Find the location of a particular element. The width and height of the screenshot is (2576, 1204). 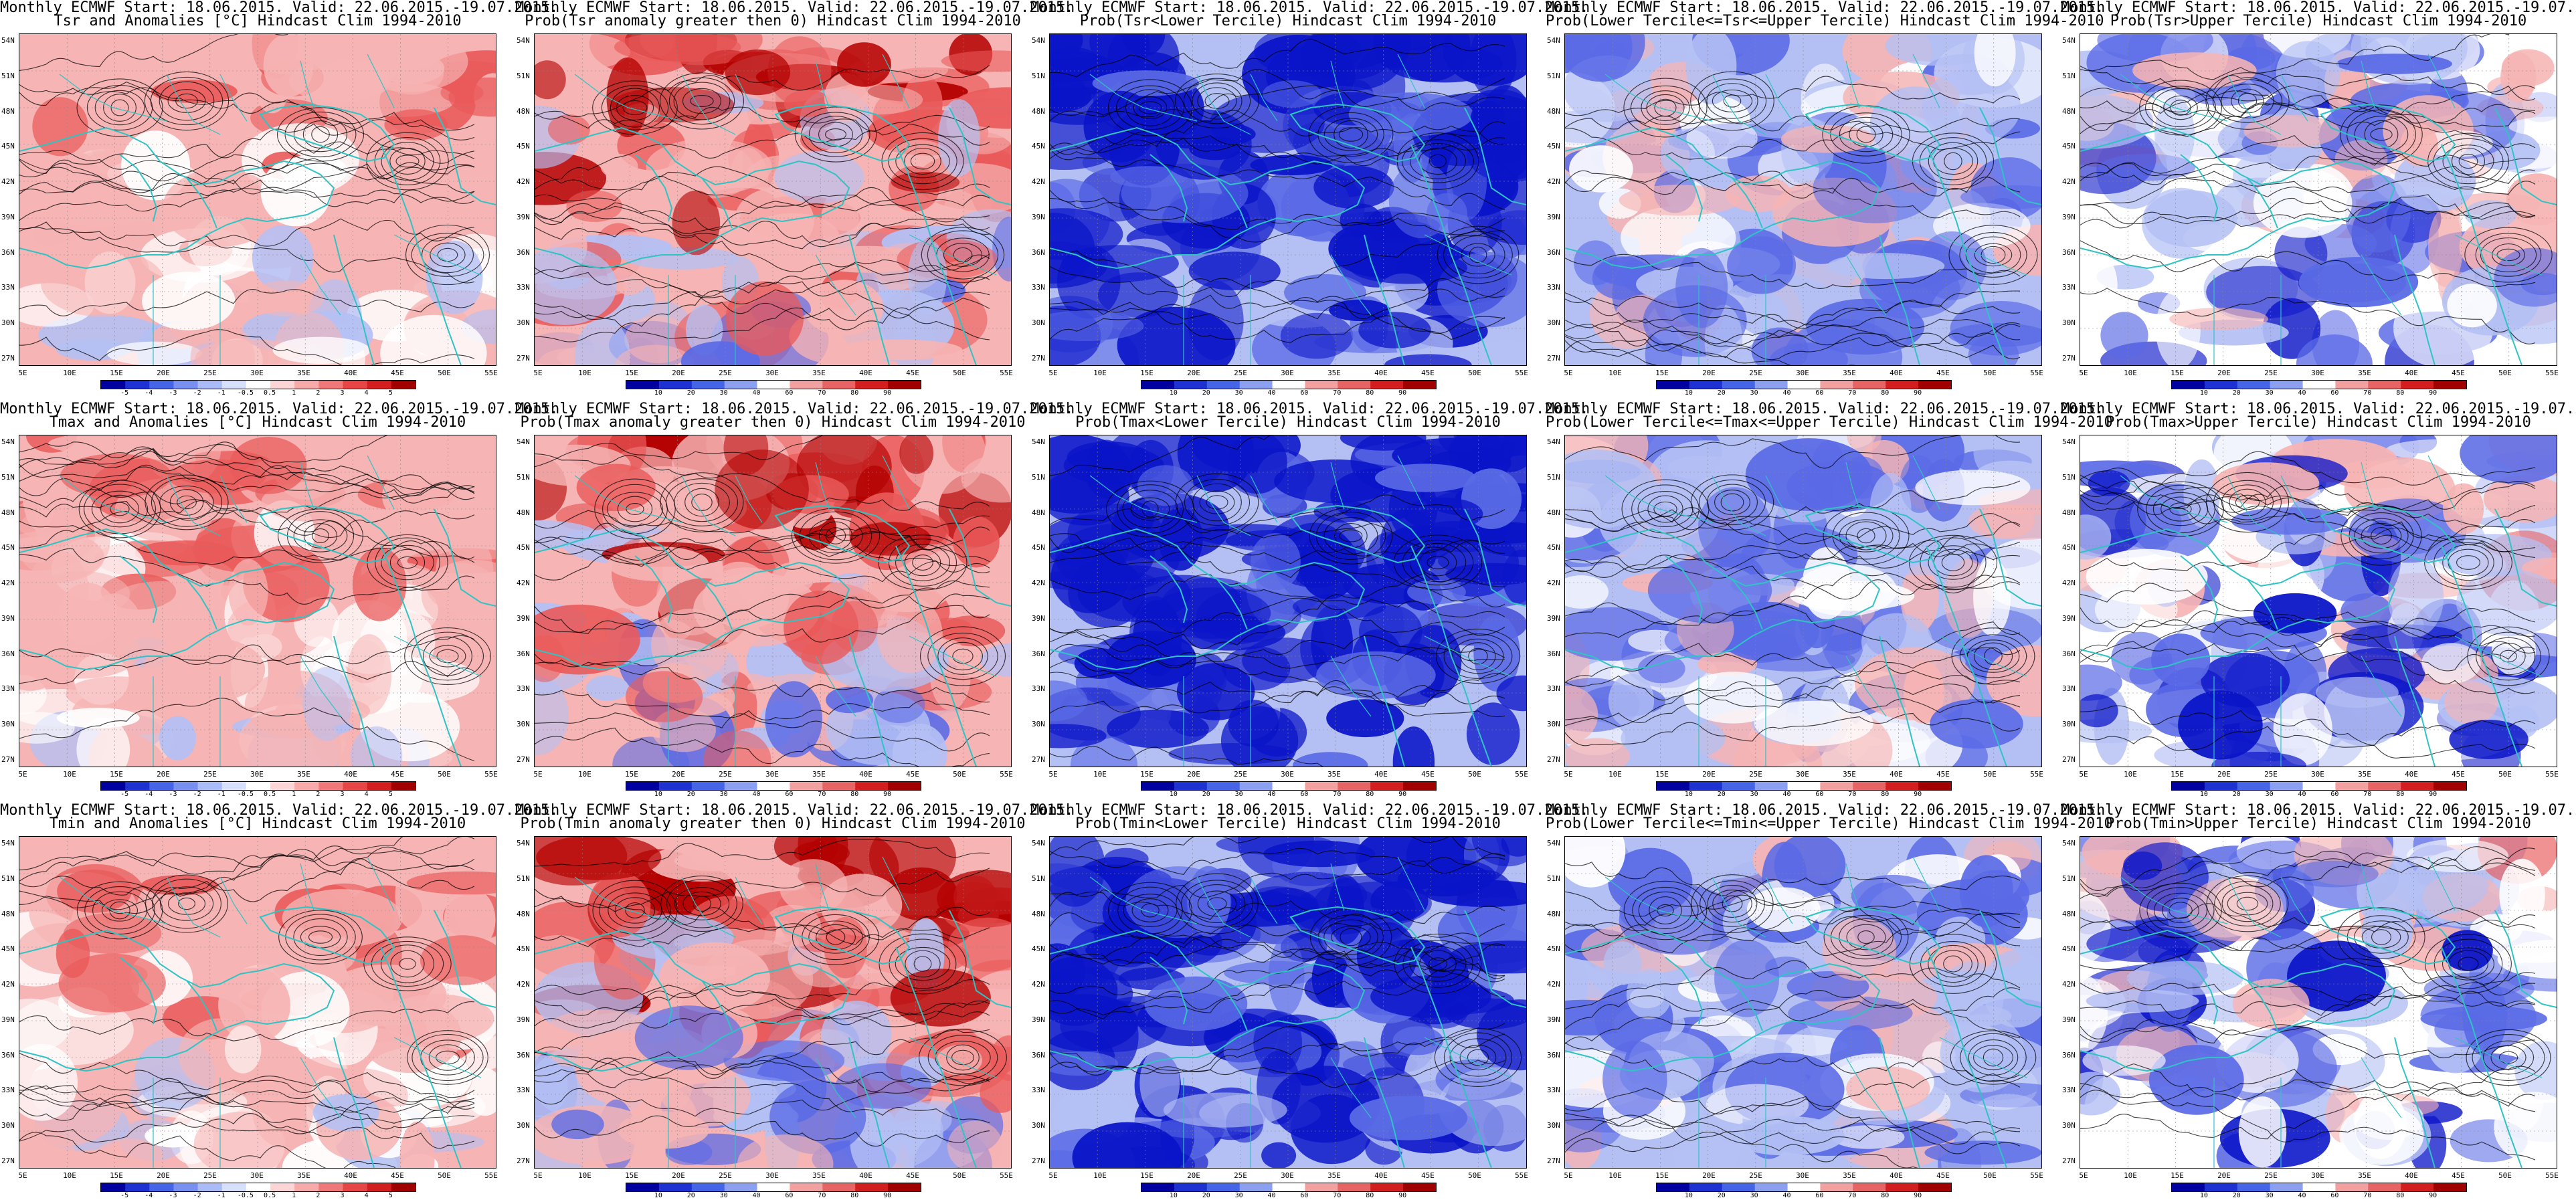

colorbar-tick-label: 70 is located at coordinates (822, 794).